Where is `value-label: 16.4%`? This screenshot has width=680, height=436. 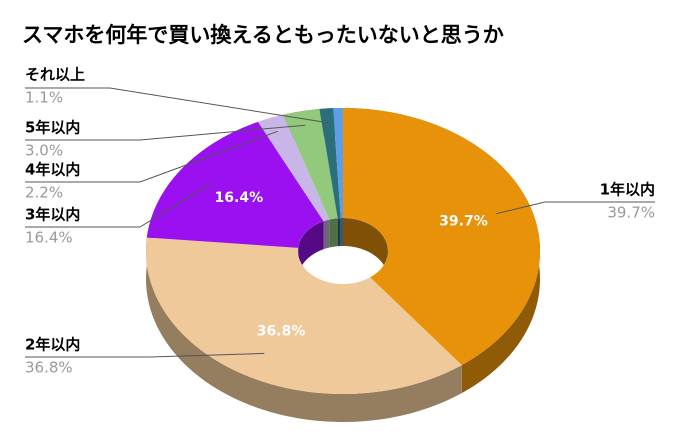
value-label: 16.4% is located at coordinates (49, 238).